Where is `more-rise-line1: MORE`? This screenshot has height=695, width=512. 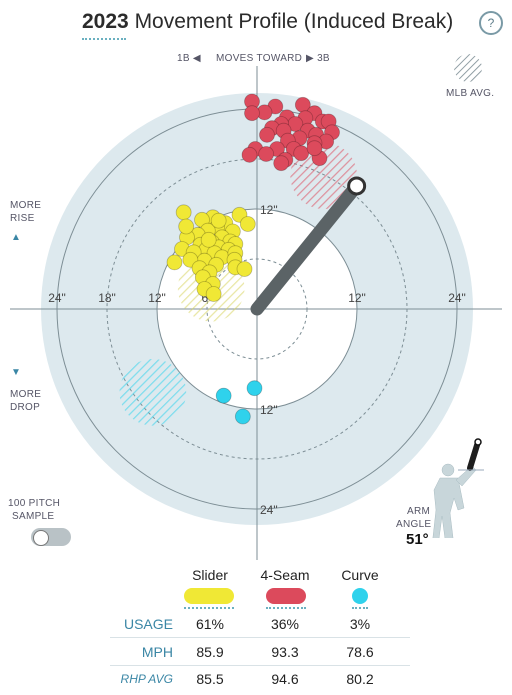 more-rise-line1: MORE is located at coordinates (26, 205).